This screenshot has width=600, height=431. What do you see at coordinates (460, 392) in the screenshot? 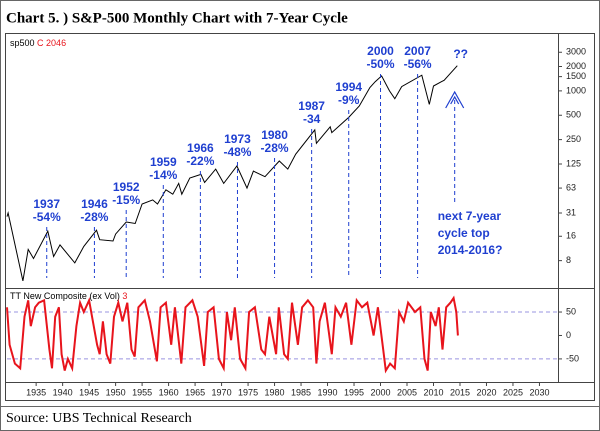
I see `x-tick-label: 2015` at bounding box center [460, 392].